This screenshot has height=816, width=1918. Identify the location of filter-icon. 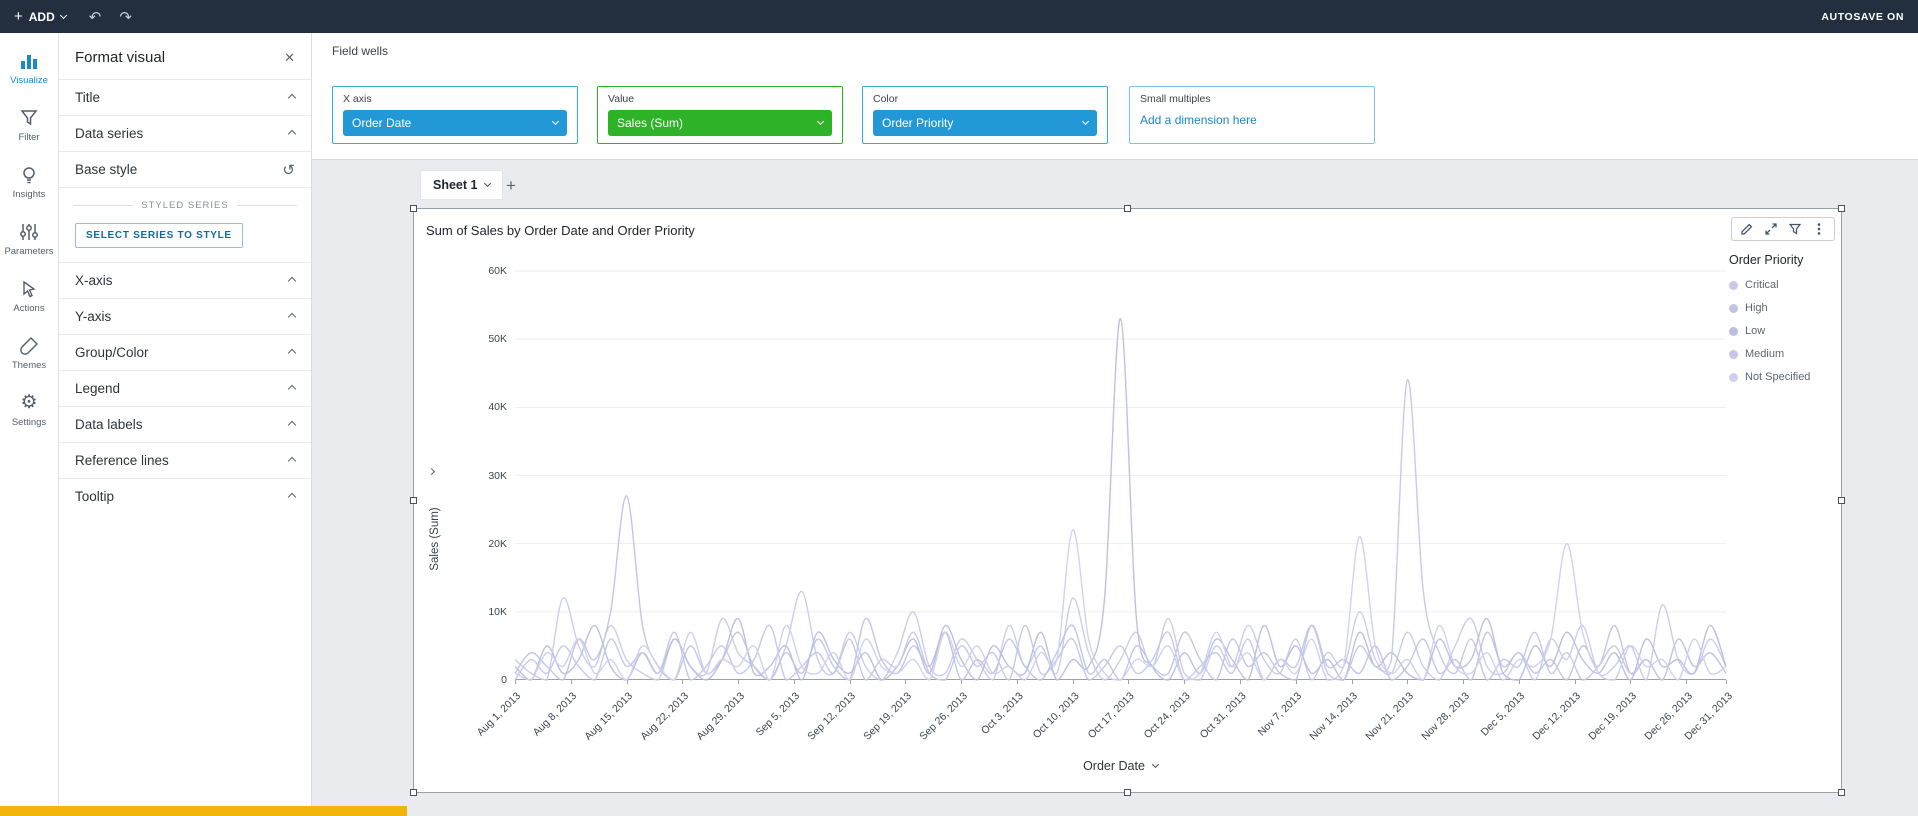
(1795, 229).